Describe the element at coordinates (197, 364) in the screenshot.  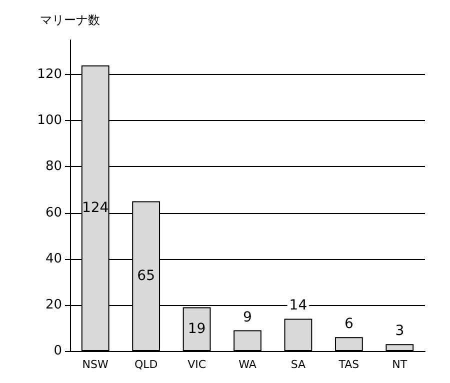
I see `x-tick-label: VIC` at that location.